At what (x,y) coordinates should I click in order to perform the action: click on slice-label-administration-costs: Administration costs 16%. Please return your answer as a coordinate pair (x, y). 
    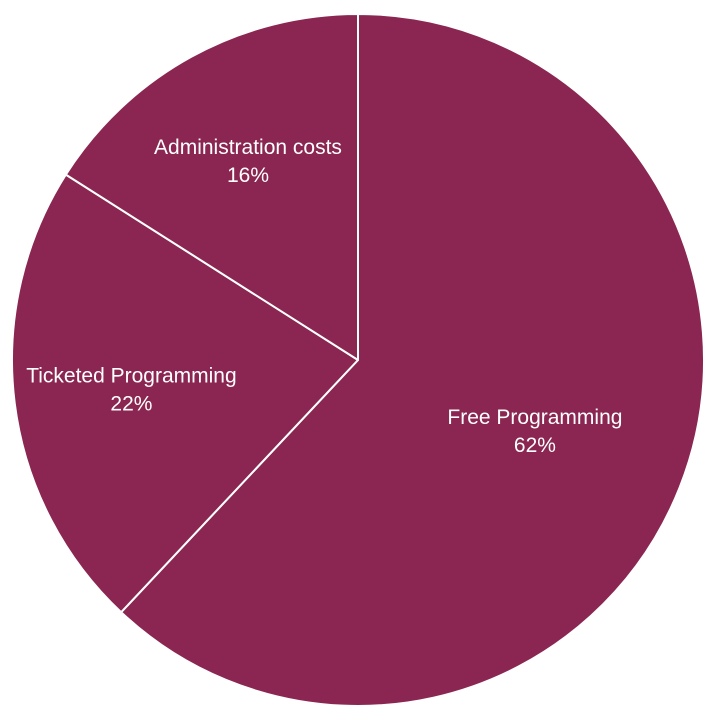
    Looking at the image, I should click on (248, 161).